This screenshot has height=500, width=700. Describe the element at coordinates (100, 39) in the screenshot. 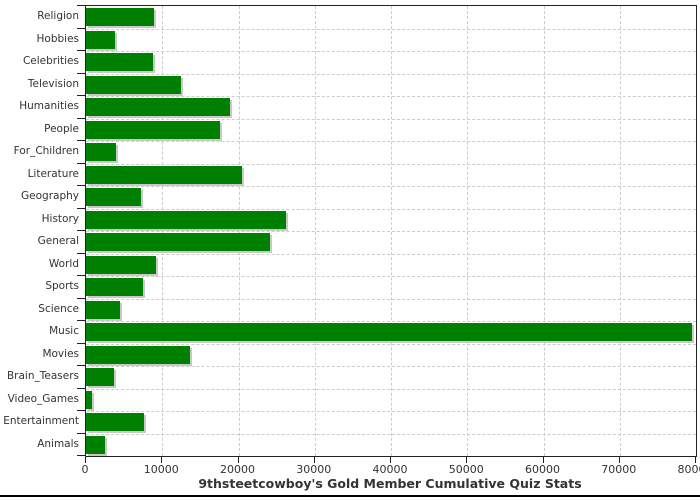

I see `bar-hobbies` at that location.